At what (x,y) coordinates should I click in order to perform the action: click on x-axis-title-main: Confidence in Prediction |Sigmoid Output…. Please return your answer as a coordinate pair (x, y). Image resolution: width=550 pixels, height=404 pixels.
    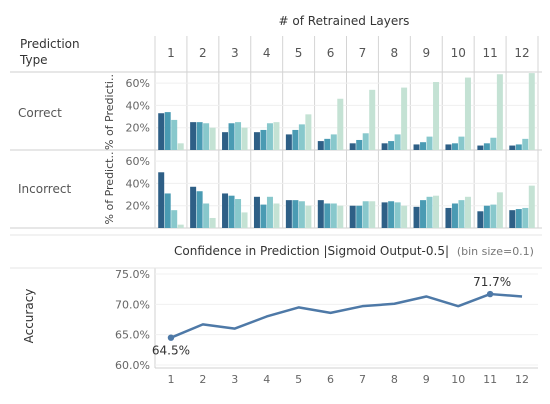
    Looking at the image, I should click on (311, 251).